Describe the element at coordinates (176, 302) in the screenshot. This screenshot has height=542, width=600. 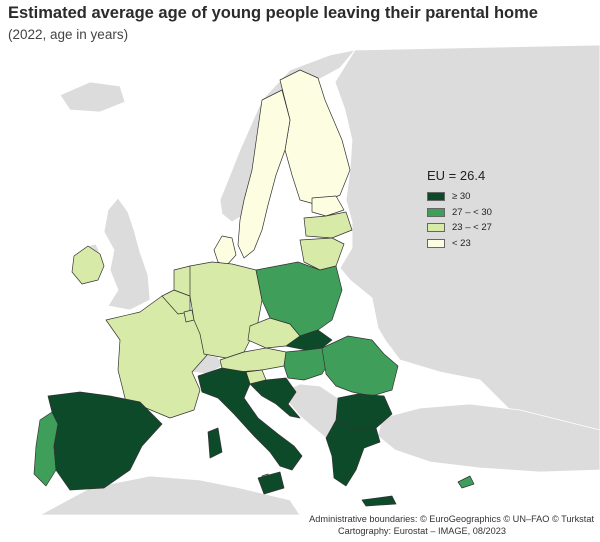
I see `belgium` at that location.